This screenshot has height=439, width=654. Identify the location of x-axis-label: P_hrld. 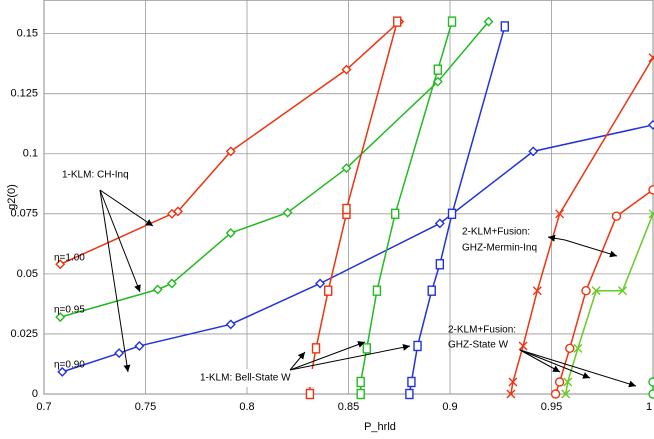
(380, 427).